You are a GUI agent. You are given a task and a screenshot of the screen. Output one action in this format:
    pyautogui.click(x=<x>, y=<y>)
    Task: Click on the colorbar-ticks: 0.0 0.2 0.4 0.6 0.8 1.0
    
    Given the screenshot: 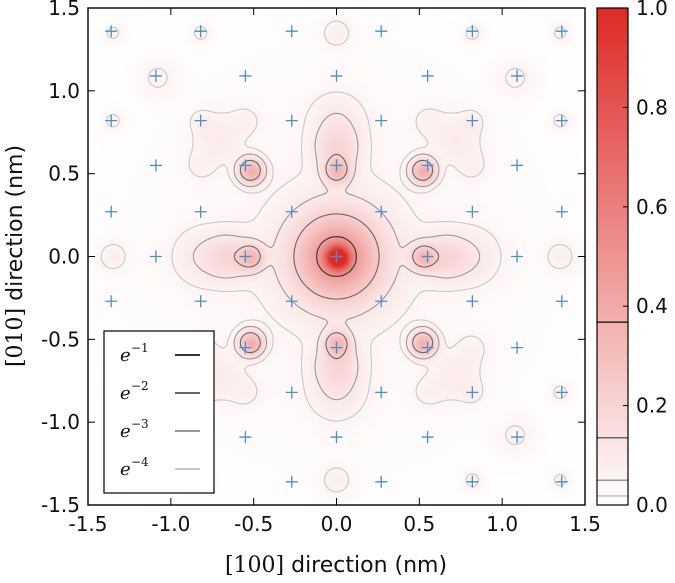 What is the action you would take?
    pyautogui.click(x=645, y=258)
    